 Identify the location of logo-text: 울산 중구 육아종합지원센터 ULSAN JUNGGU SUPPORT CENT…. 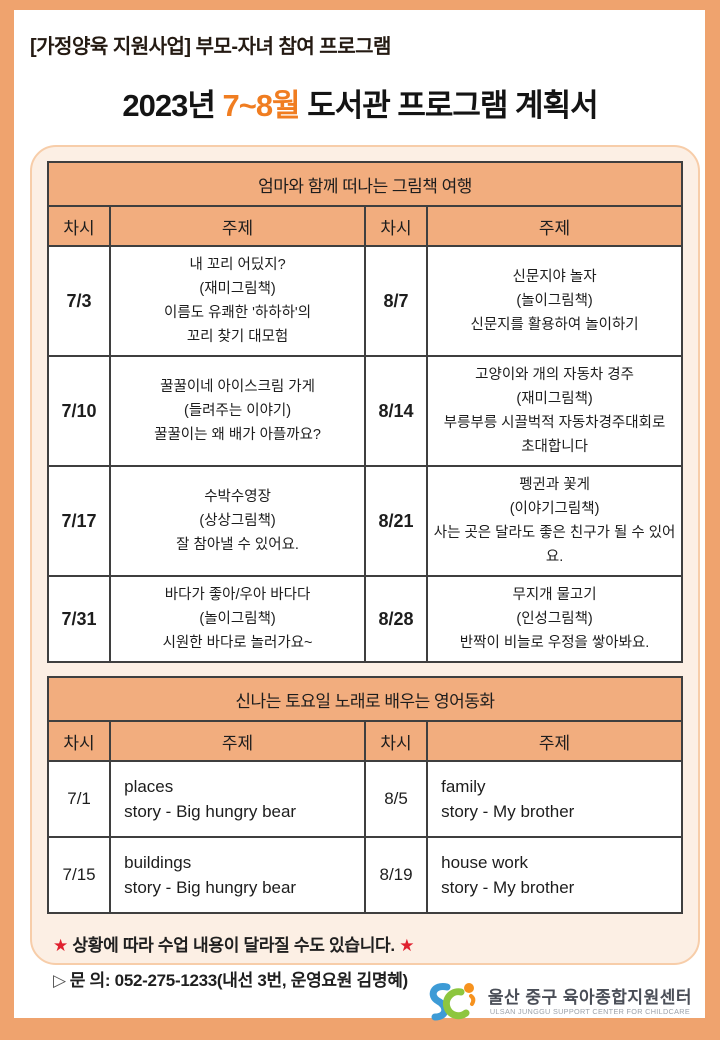
(590, 1002).